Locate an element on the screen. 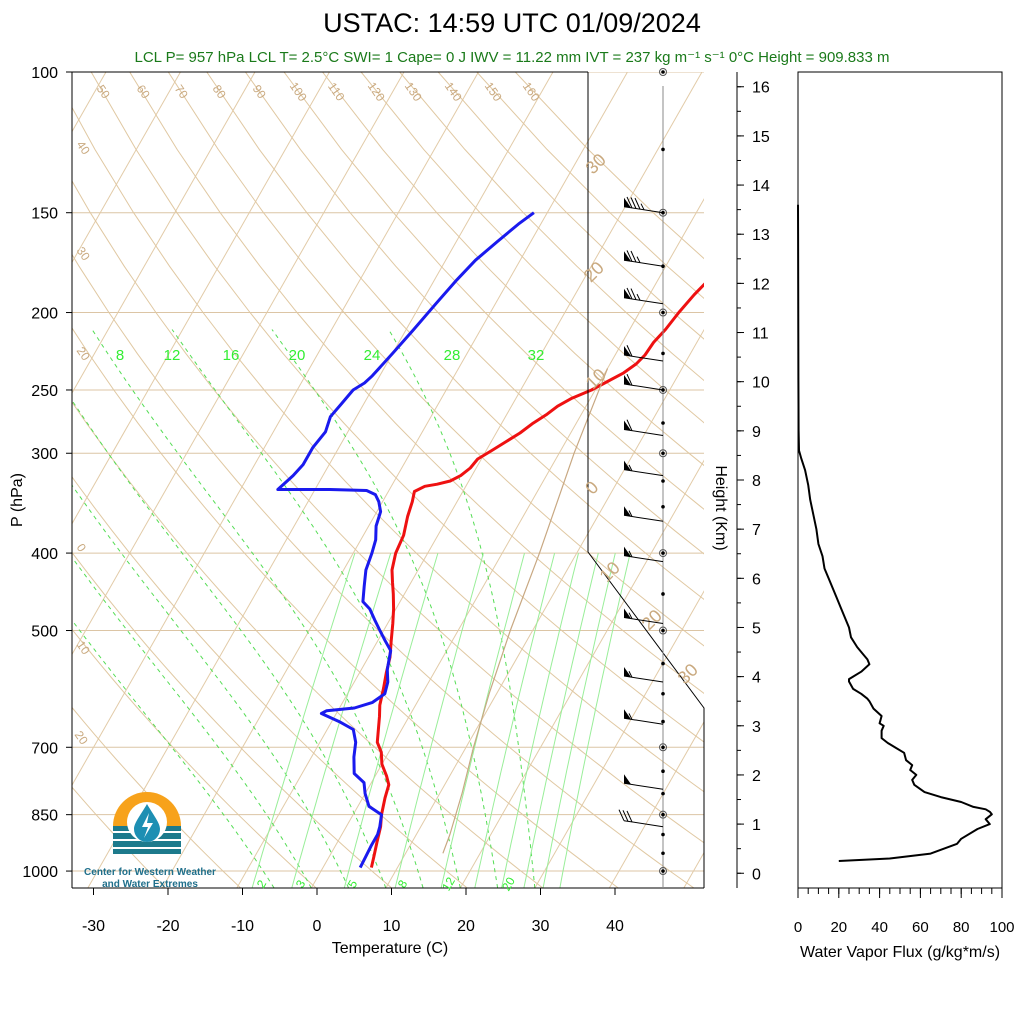 Image resolution: width=1024 pixels, height=1024 pixels. adiabat-label: 20 is located at coordinates (81, 737).